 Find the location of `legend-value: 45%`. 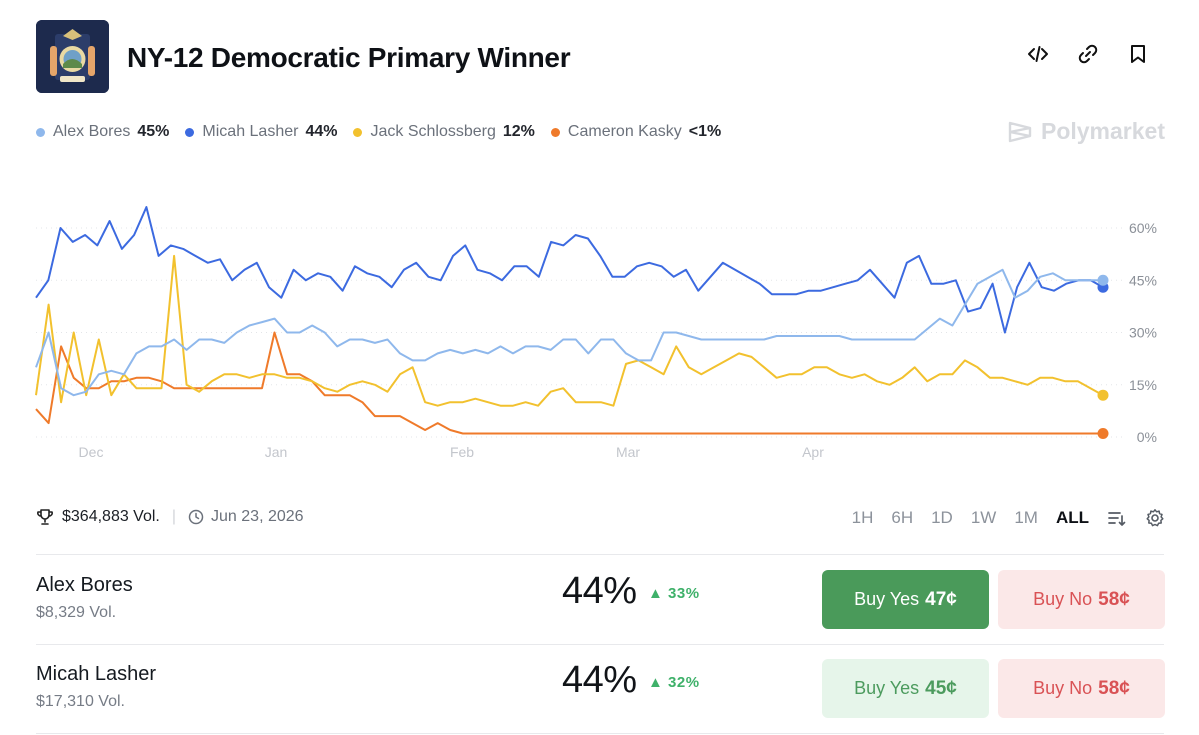

legend-value: 45% is located at coordinates (153, 131).